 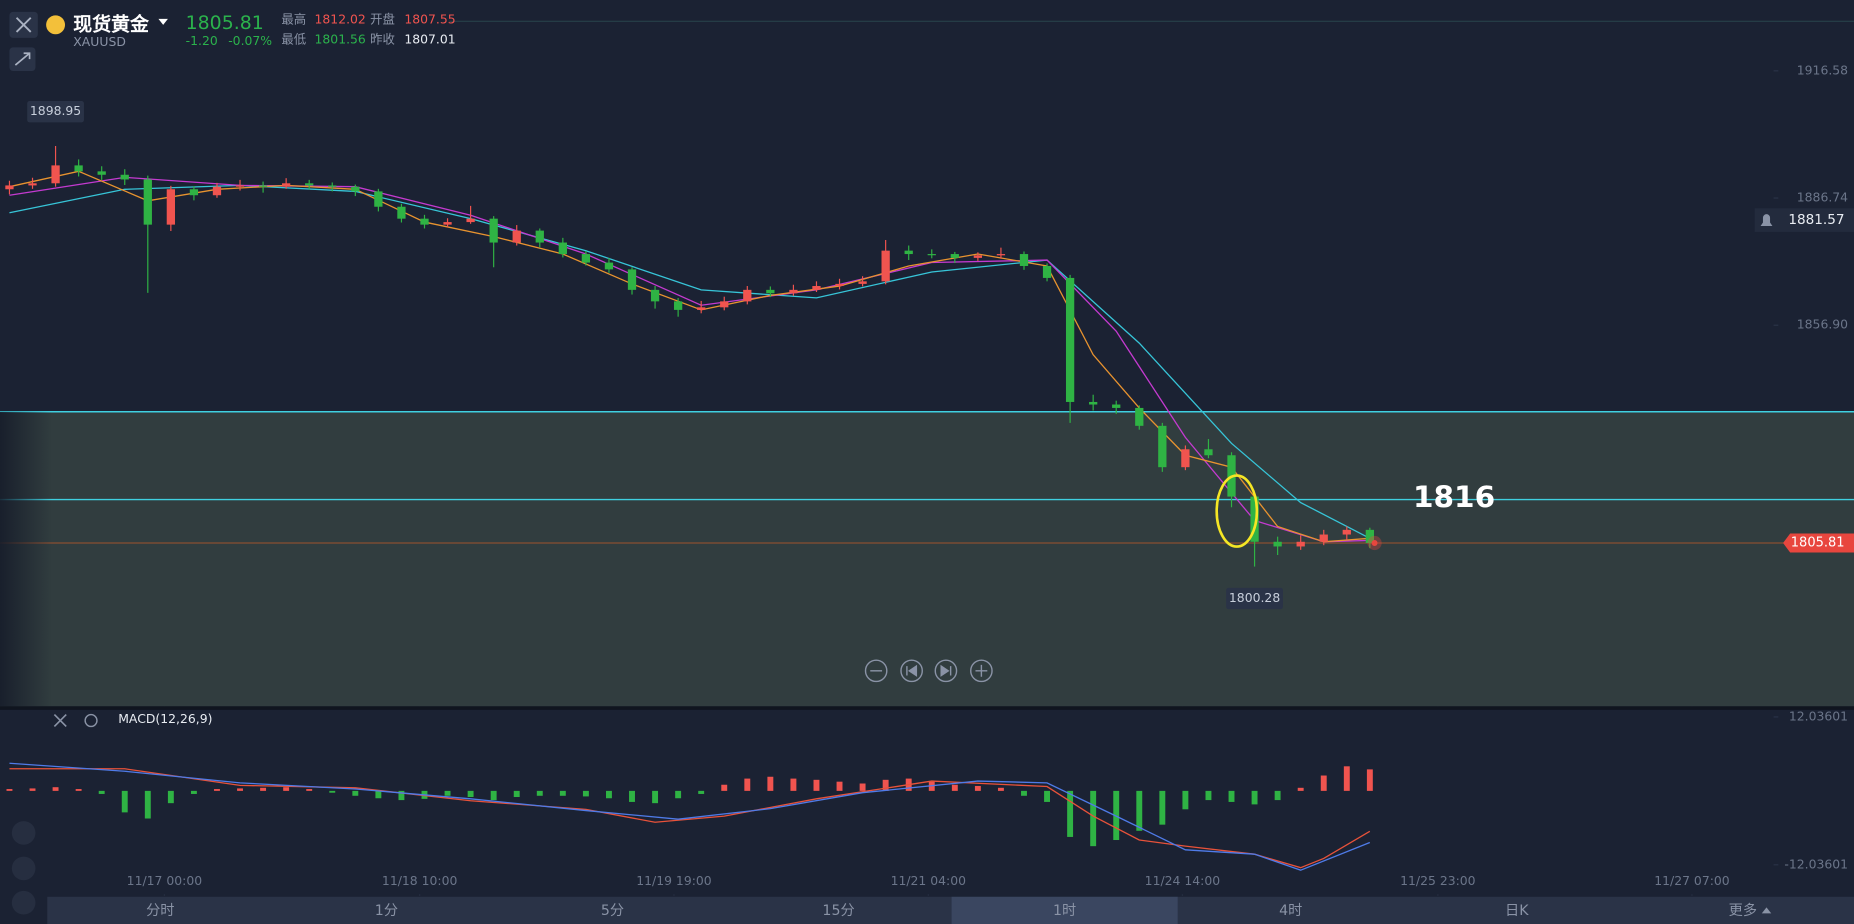 I want to click on zoom-controls, so click(x=928, y=671).